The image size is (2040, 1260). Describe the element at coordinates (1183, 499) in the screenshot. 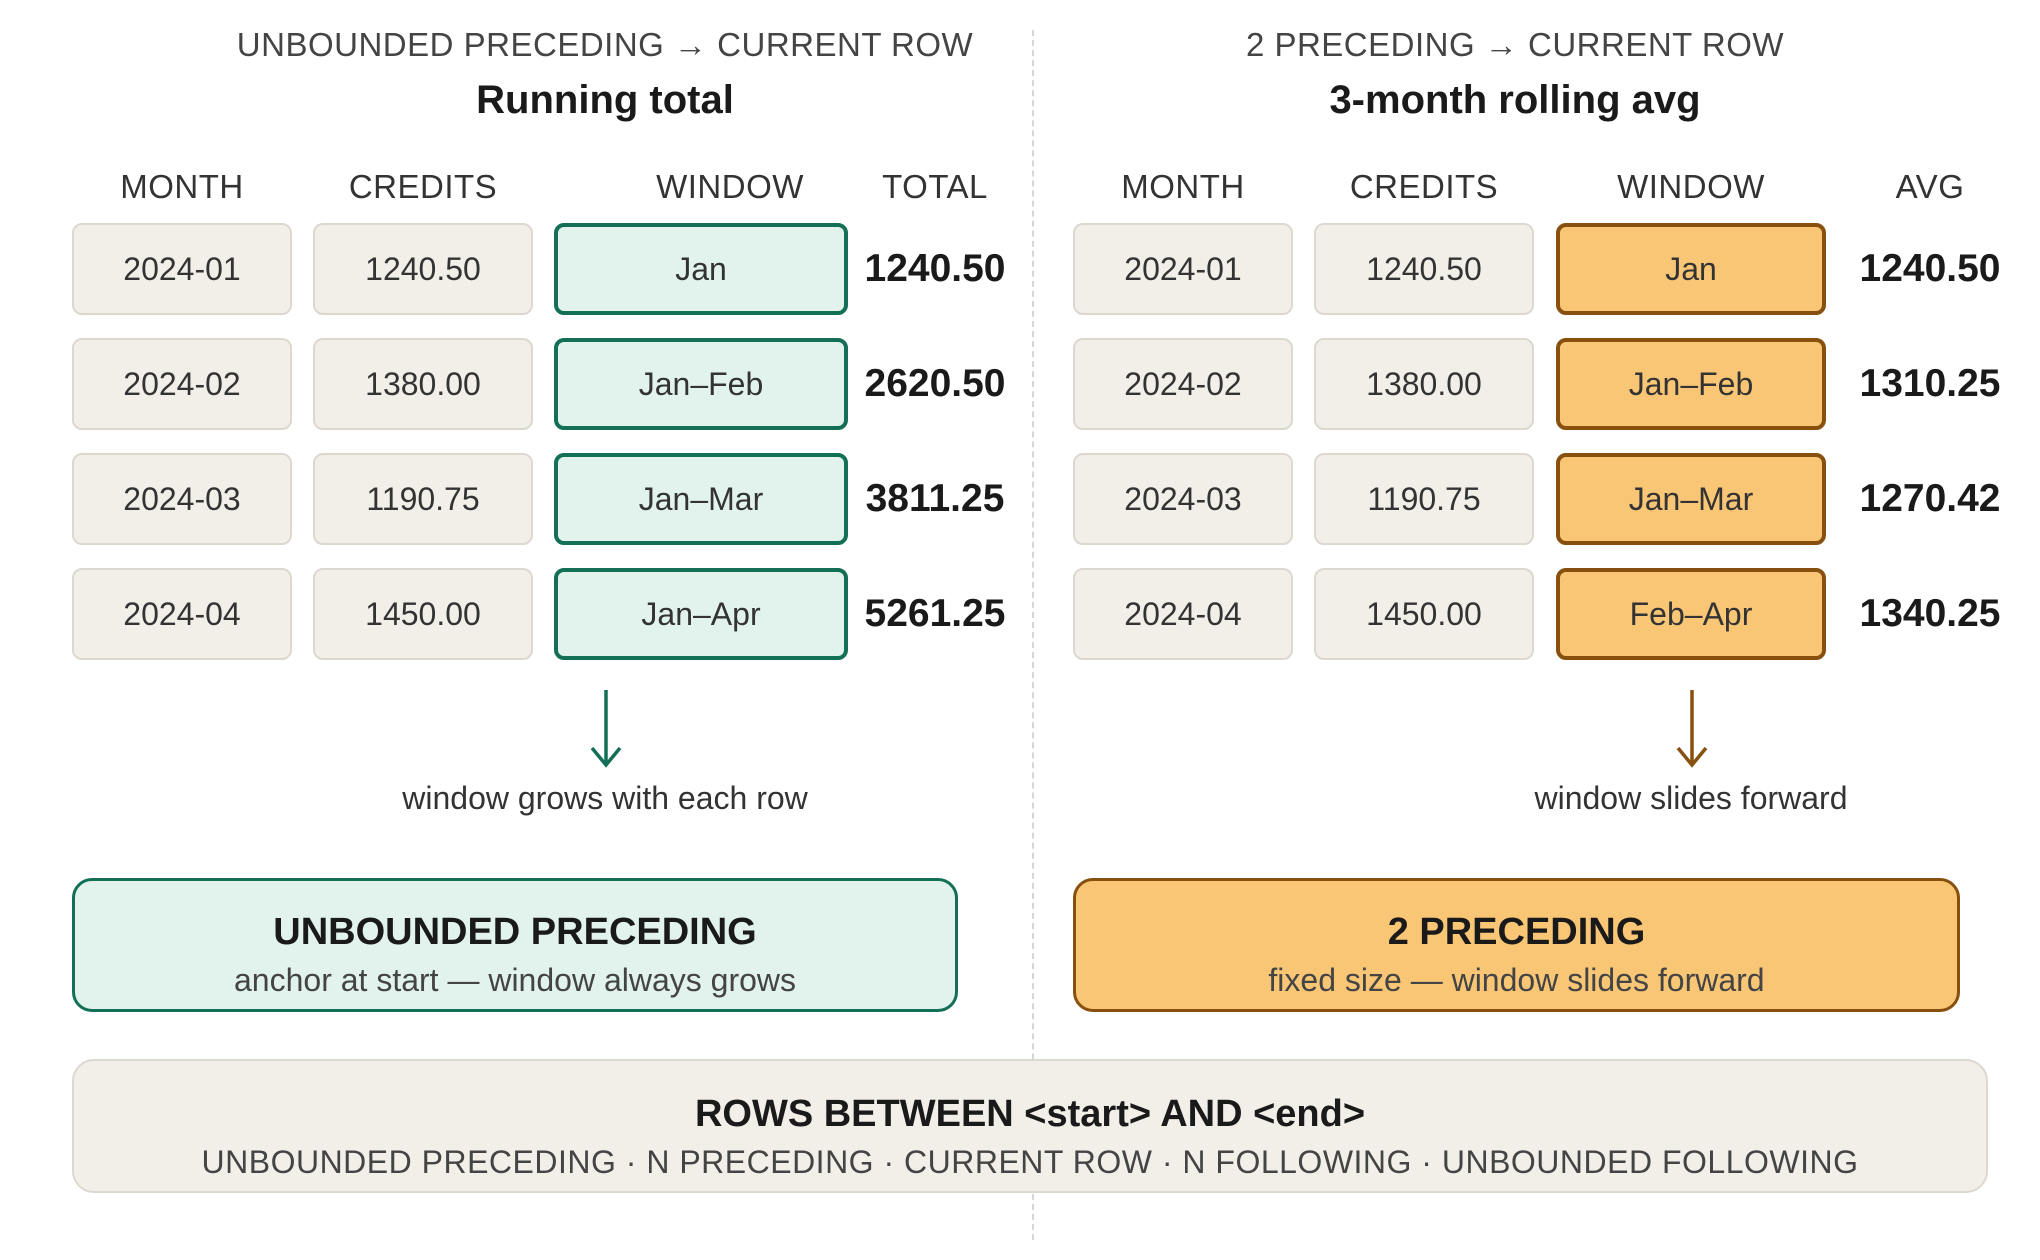

I see `right-month-cell: 2024-03` at that location.